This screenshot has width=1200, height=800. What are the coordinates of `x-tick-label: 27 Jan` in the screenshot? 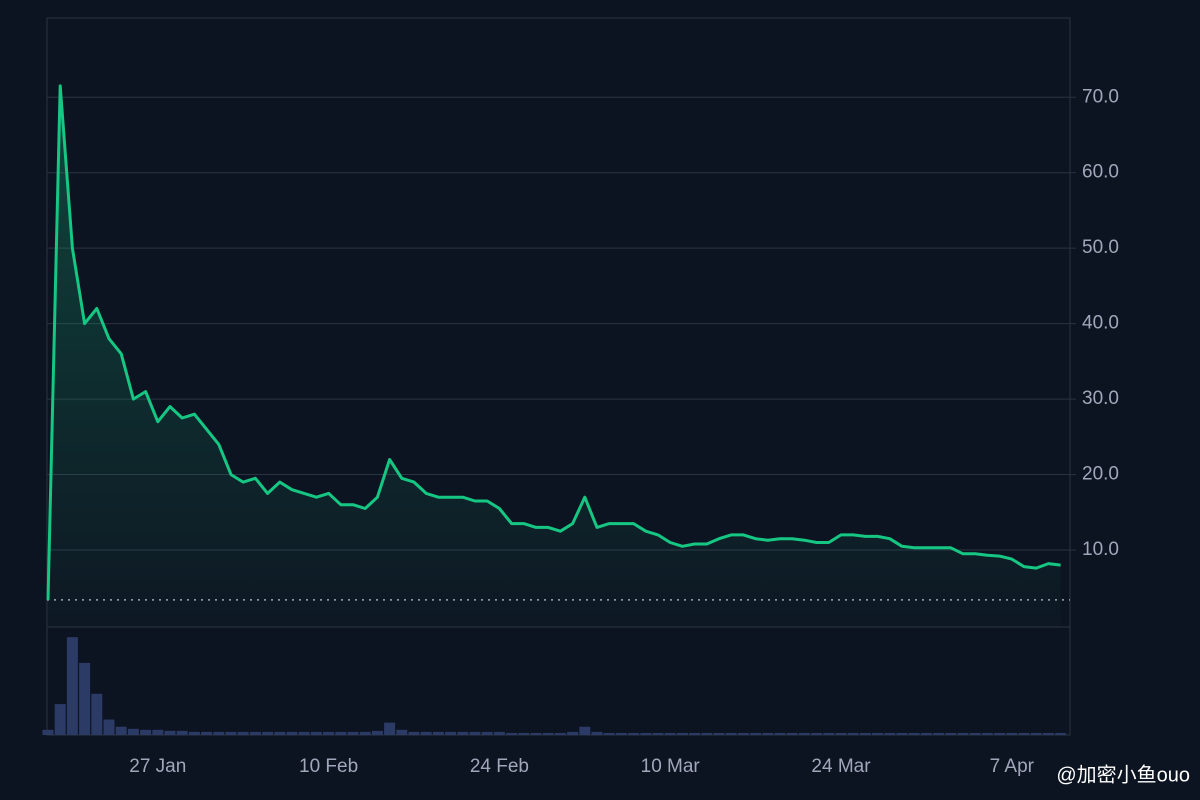 It's located at (157, 766).